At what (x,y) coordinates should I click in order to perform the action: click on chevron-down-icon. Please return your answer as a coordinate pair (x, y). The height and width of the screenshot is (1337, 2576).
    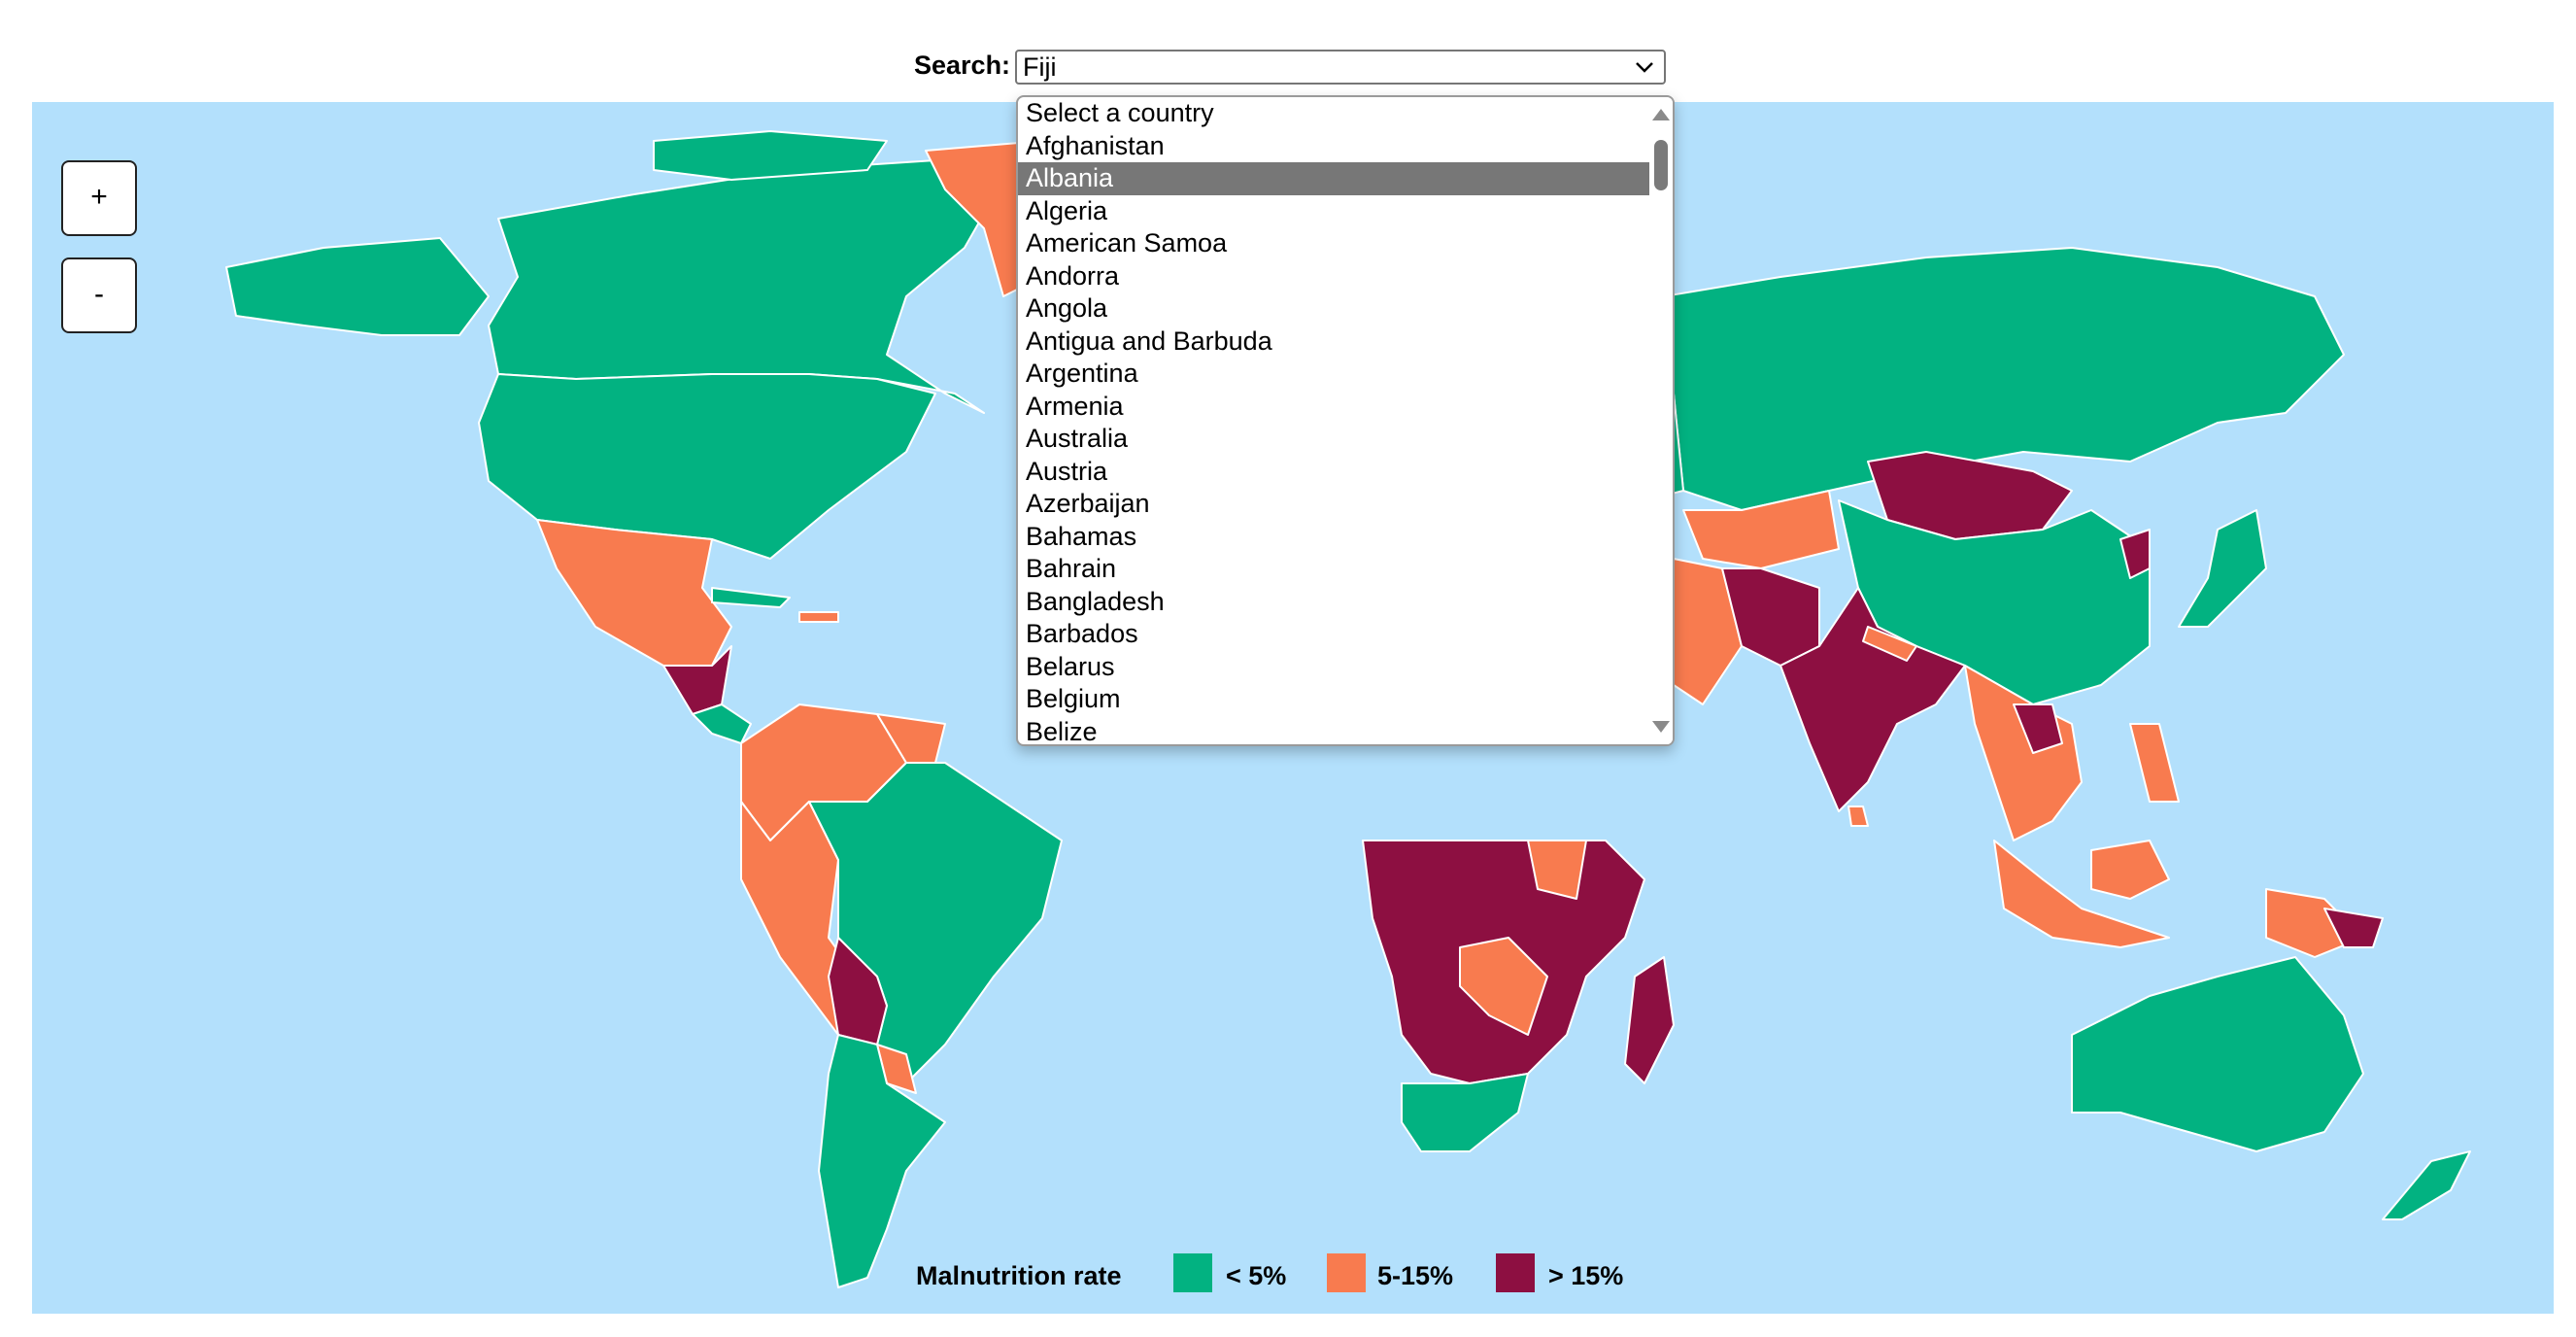
    Looking at the image, I should click on (1644, 68).